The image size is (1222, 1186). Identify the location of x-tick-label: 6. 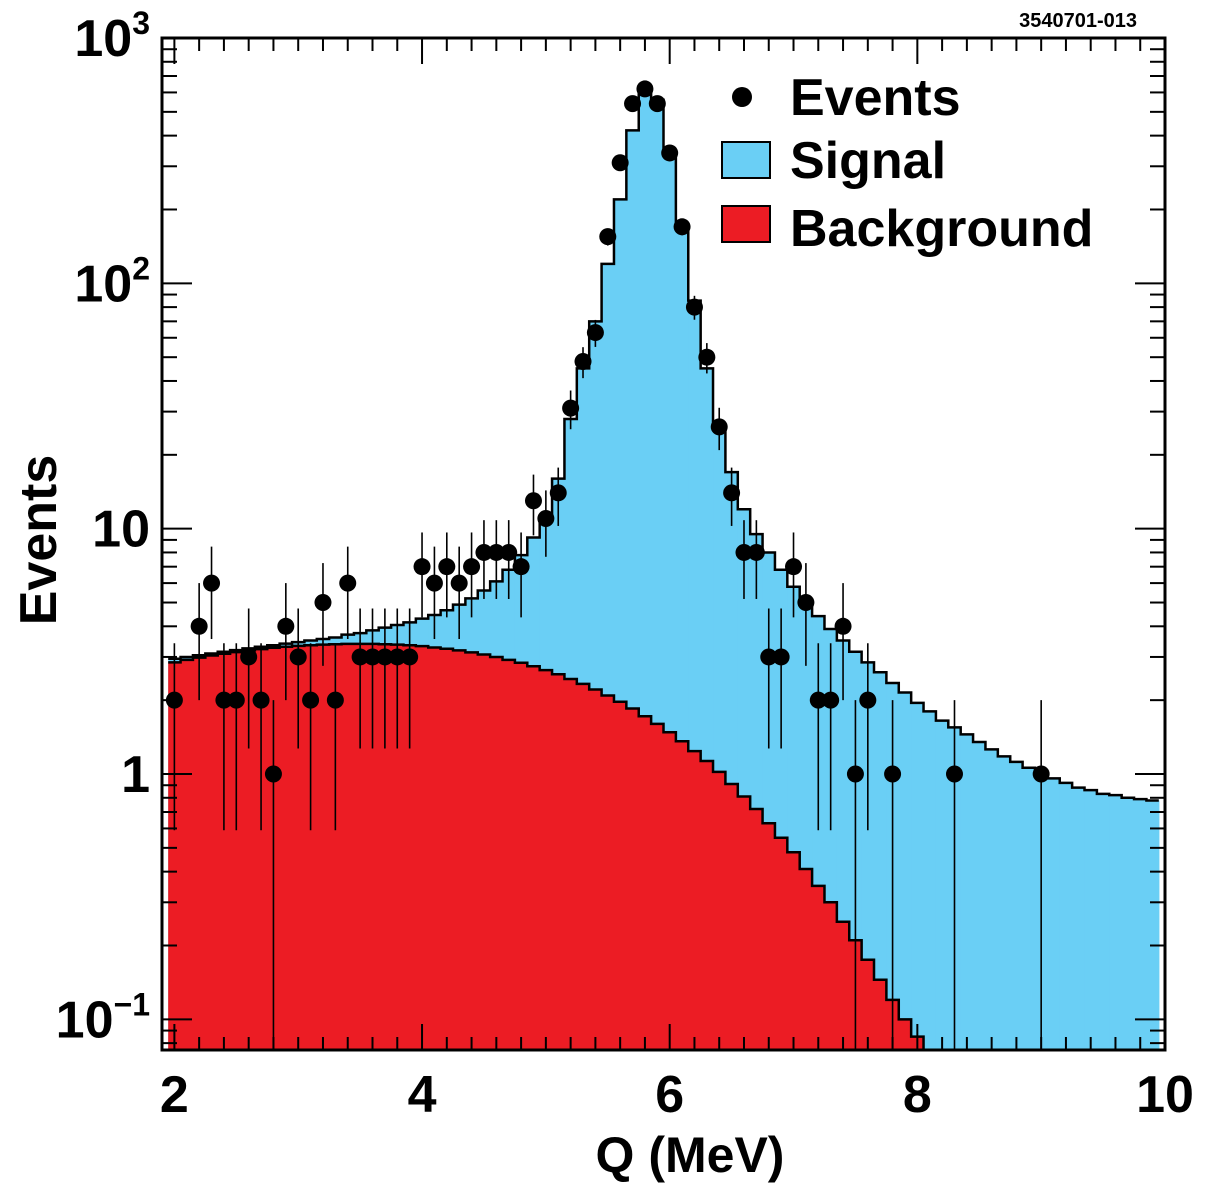
(669, 1095).